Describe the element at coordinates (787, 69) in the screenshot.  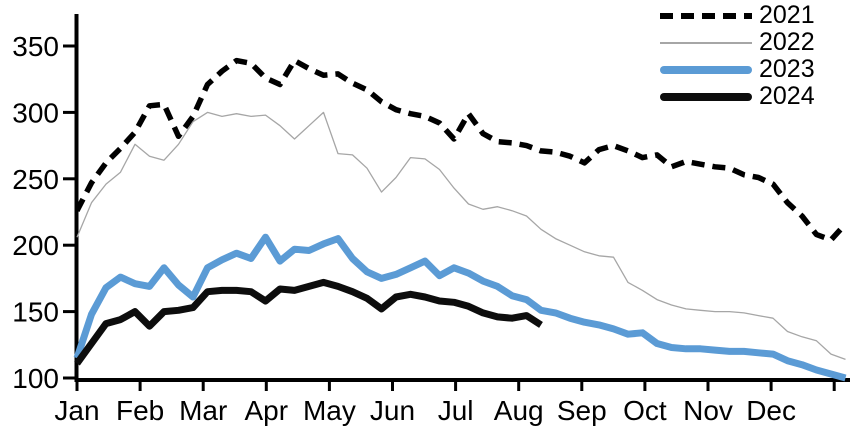
I see `legend-label: 2023` at that location.